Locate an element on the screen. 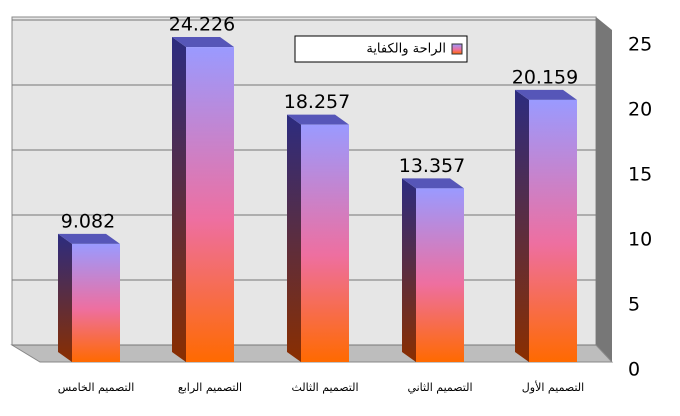 The width and height of the screenshot is (680, 416). y-tick-label: 10 is located at coordinates (640, 240).